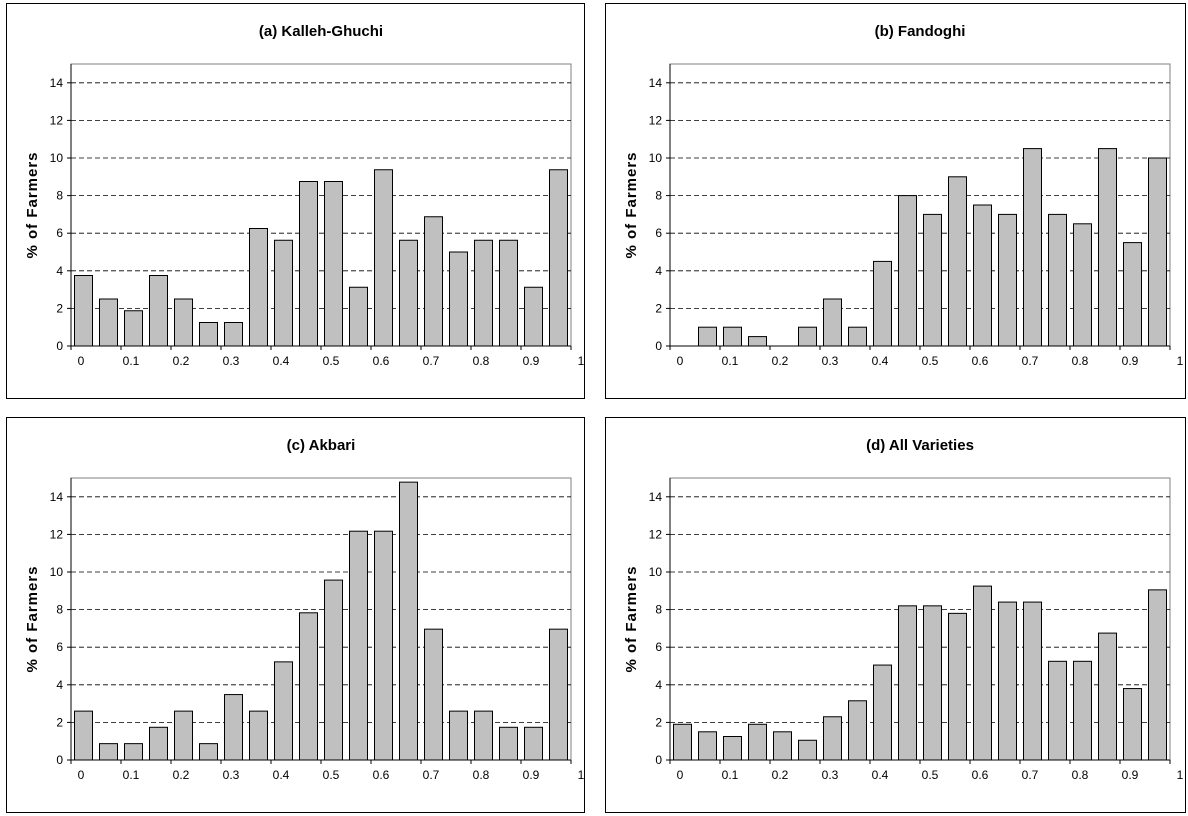 The image size is (1188, 816). I want to click on chart-title: (d) All Varieties, so click(920, 445).